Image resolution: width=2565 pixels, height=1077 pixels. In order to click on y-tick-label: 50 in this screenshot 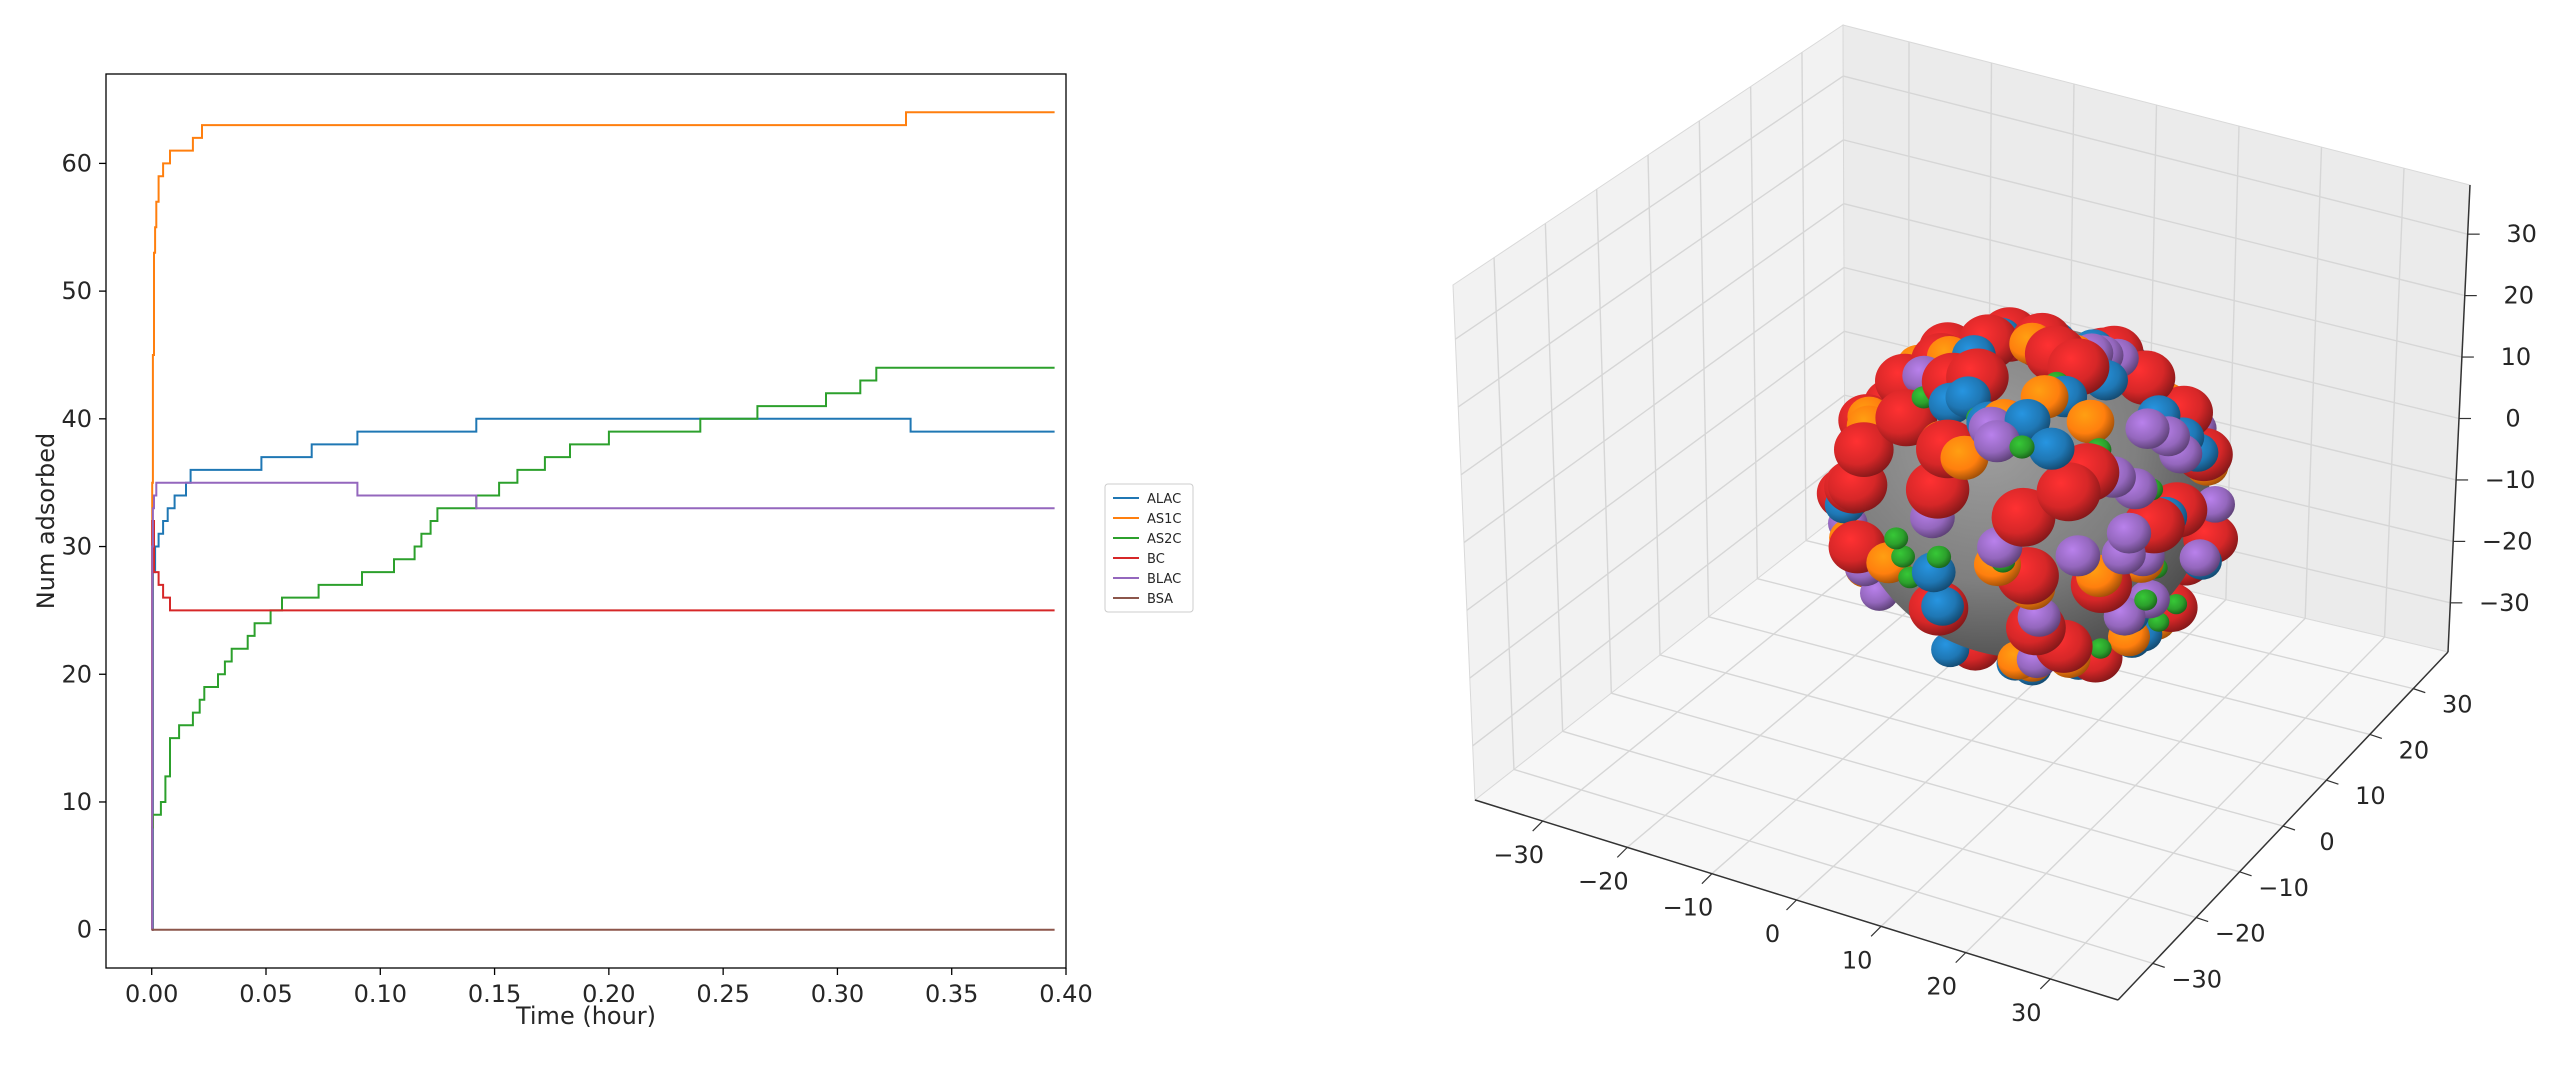, I will do `click(76, 291)`.